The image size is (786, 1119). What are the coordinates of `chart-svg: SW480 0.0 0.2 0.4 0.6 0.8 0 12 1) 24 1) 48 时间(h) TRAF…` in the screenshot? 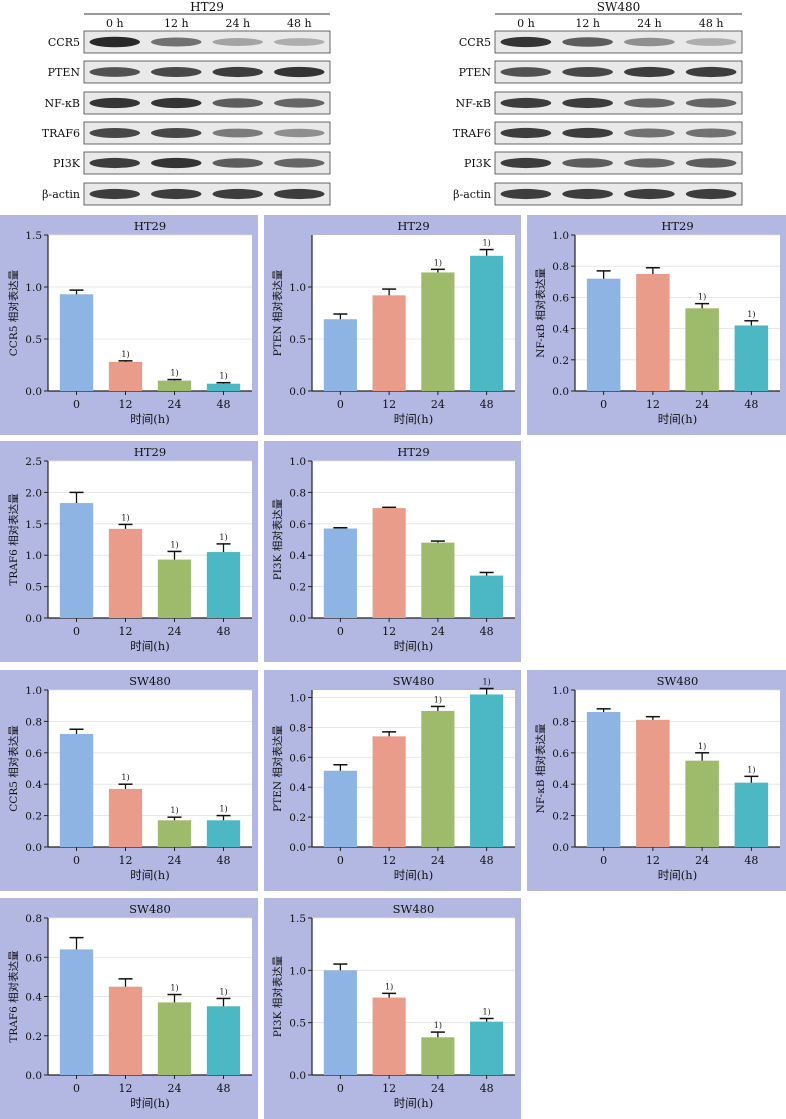 It's located at (129, 1006).